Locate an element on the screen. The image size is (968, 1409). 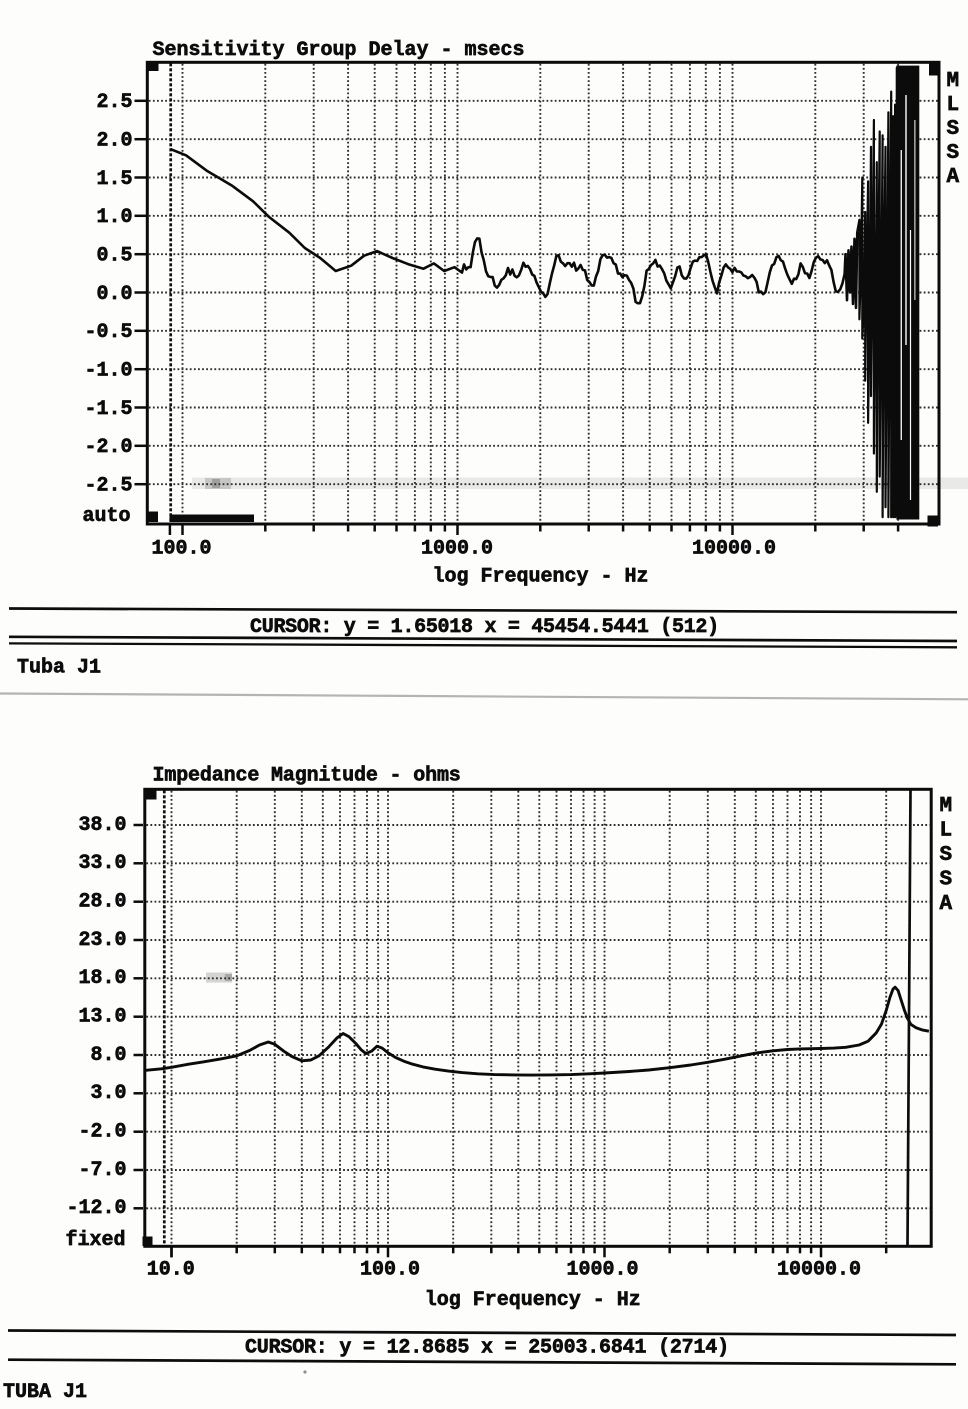
svg-text:Sensitivity Group Delay - msec: Sensitivity Group Delay - msecs is located at coordinates (339, 50).